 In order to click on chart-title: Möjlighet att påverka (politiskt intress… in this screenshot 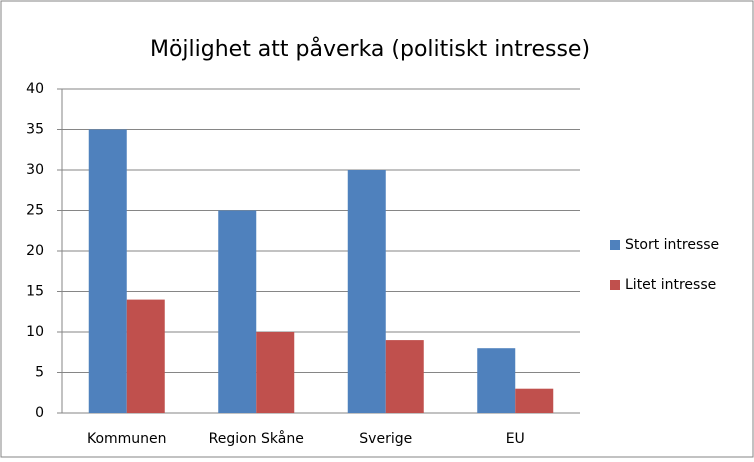, I will do `click(370, 49)`.